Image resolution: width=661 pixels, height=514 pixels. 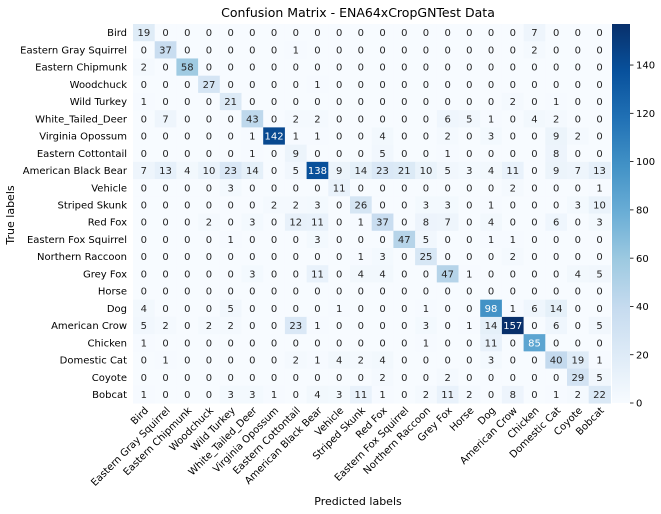 What do you see at coordinates (274, 137) in the screenshot?
I see `cell-value-label: 142` at bounding box center [274, 137].